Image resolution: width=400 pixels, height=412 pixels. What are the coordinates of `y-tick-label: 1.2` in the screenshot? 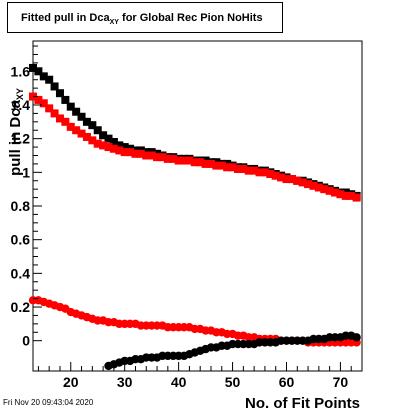 It's located at (21, 139).